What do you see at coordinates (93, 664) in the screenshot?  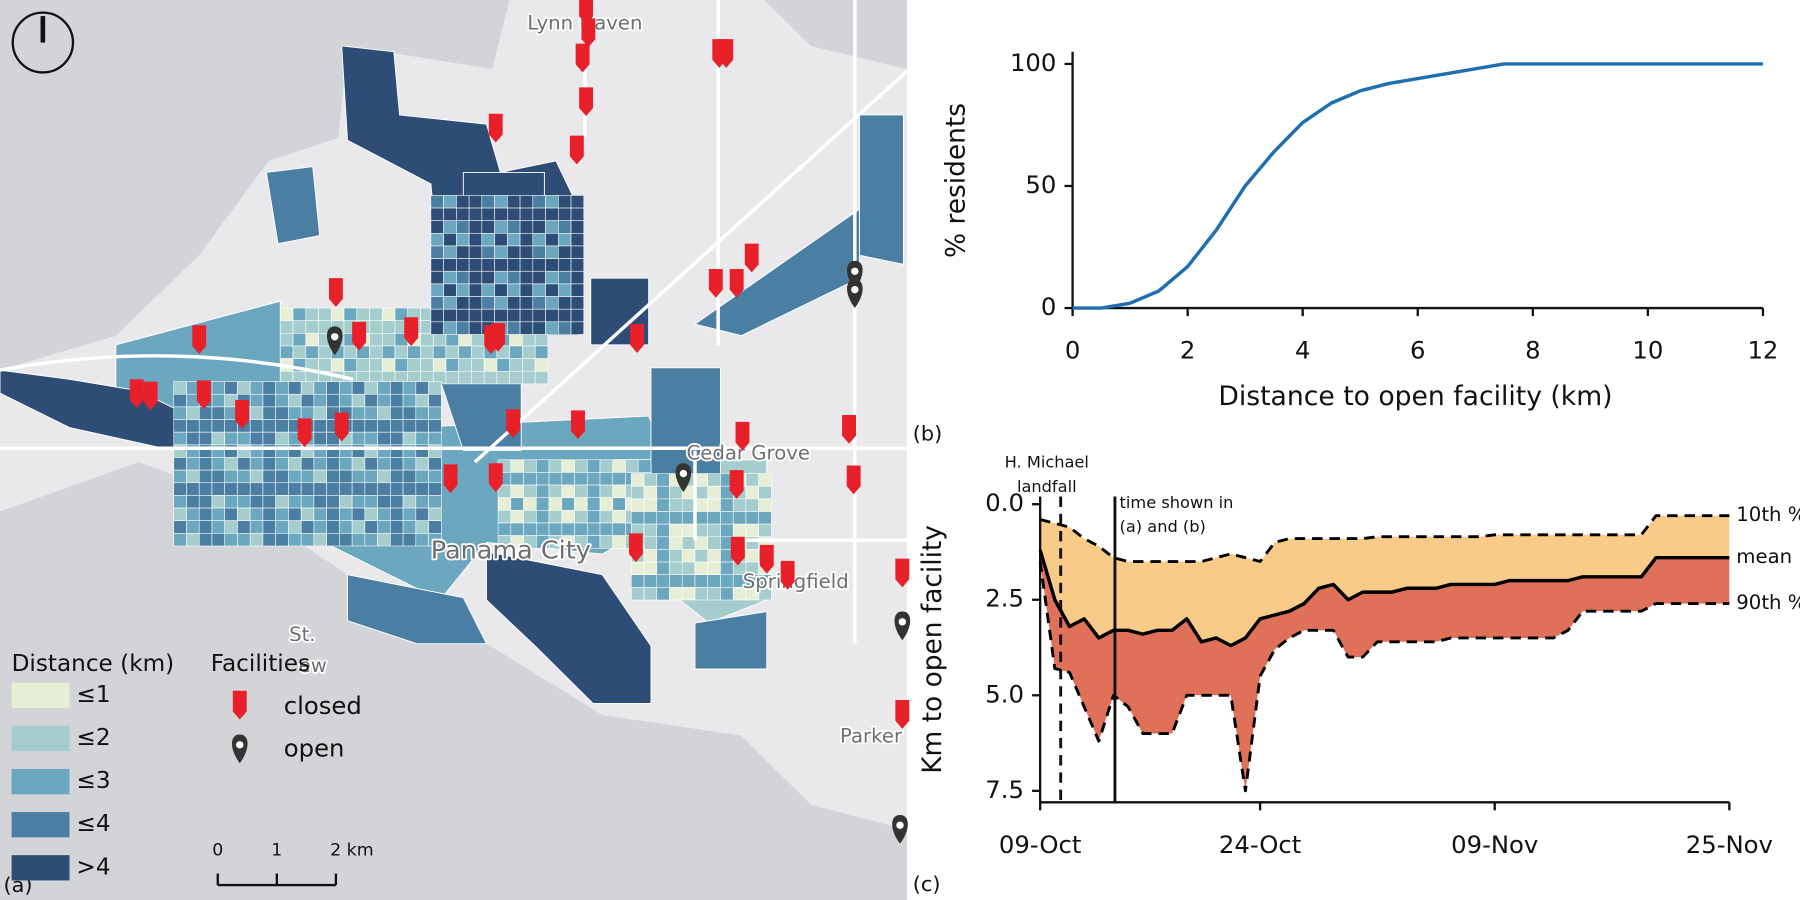 I see `legend-title: Distance (km)` at bounding box center [93, 664].